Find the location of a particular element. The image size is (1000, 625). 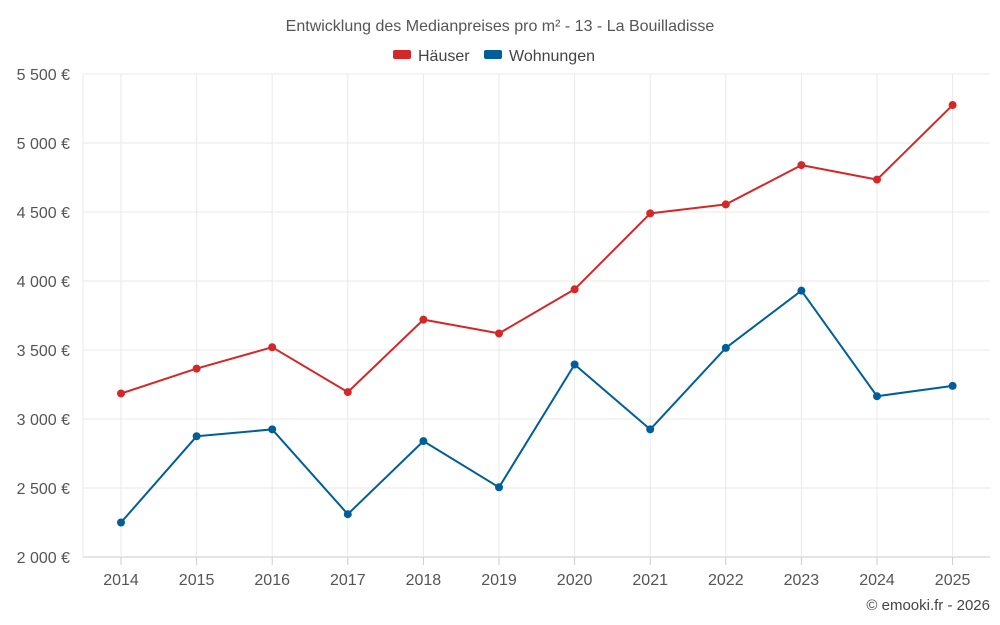

x-tick-label: 2018 is located at coordinates (424, 580).